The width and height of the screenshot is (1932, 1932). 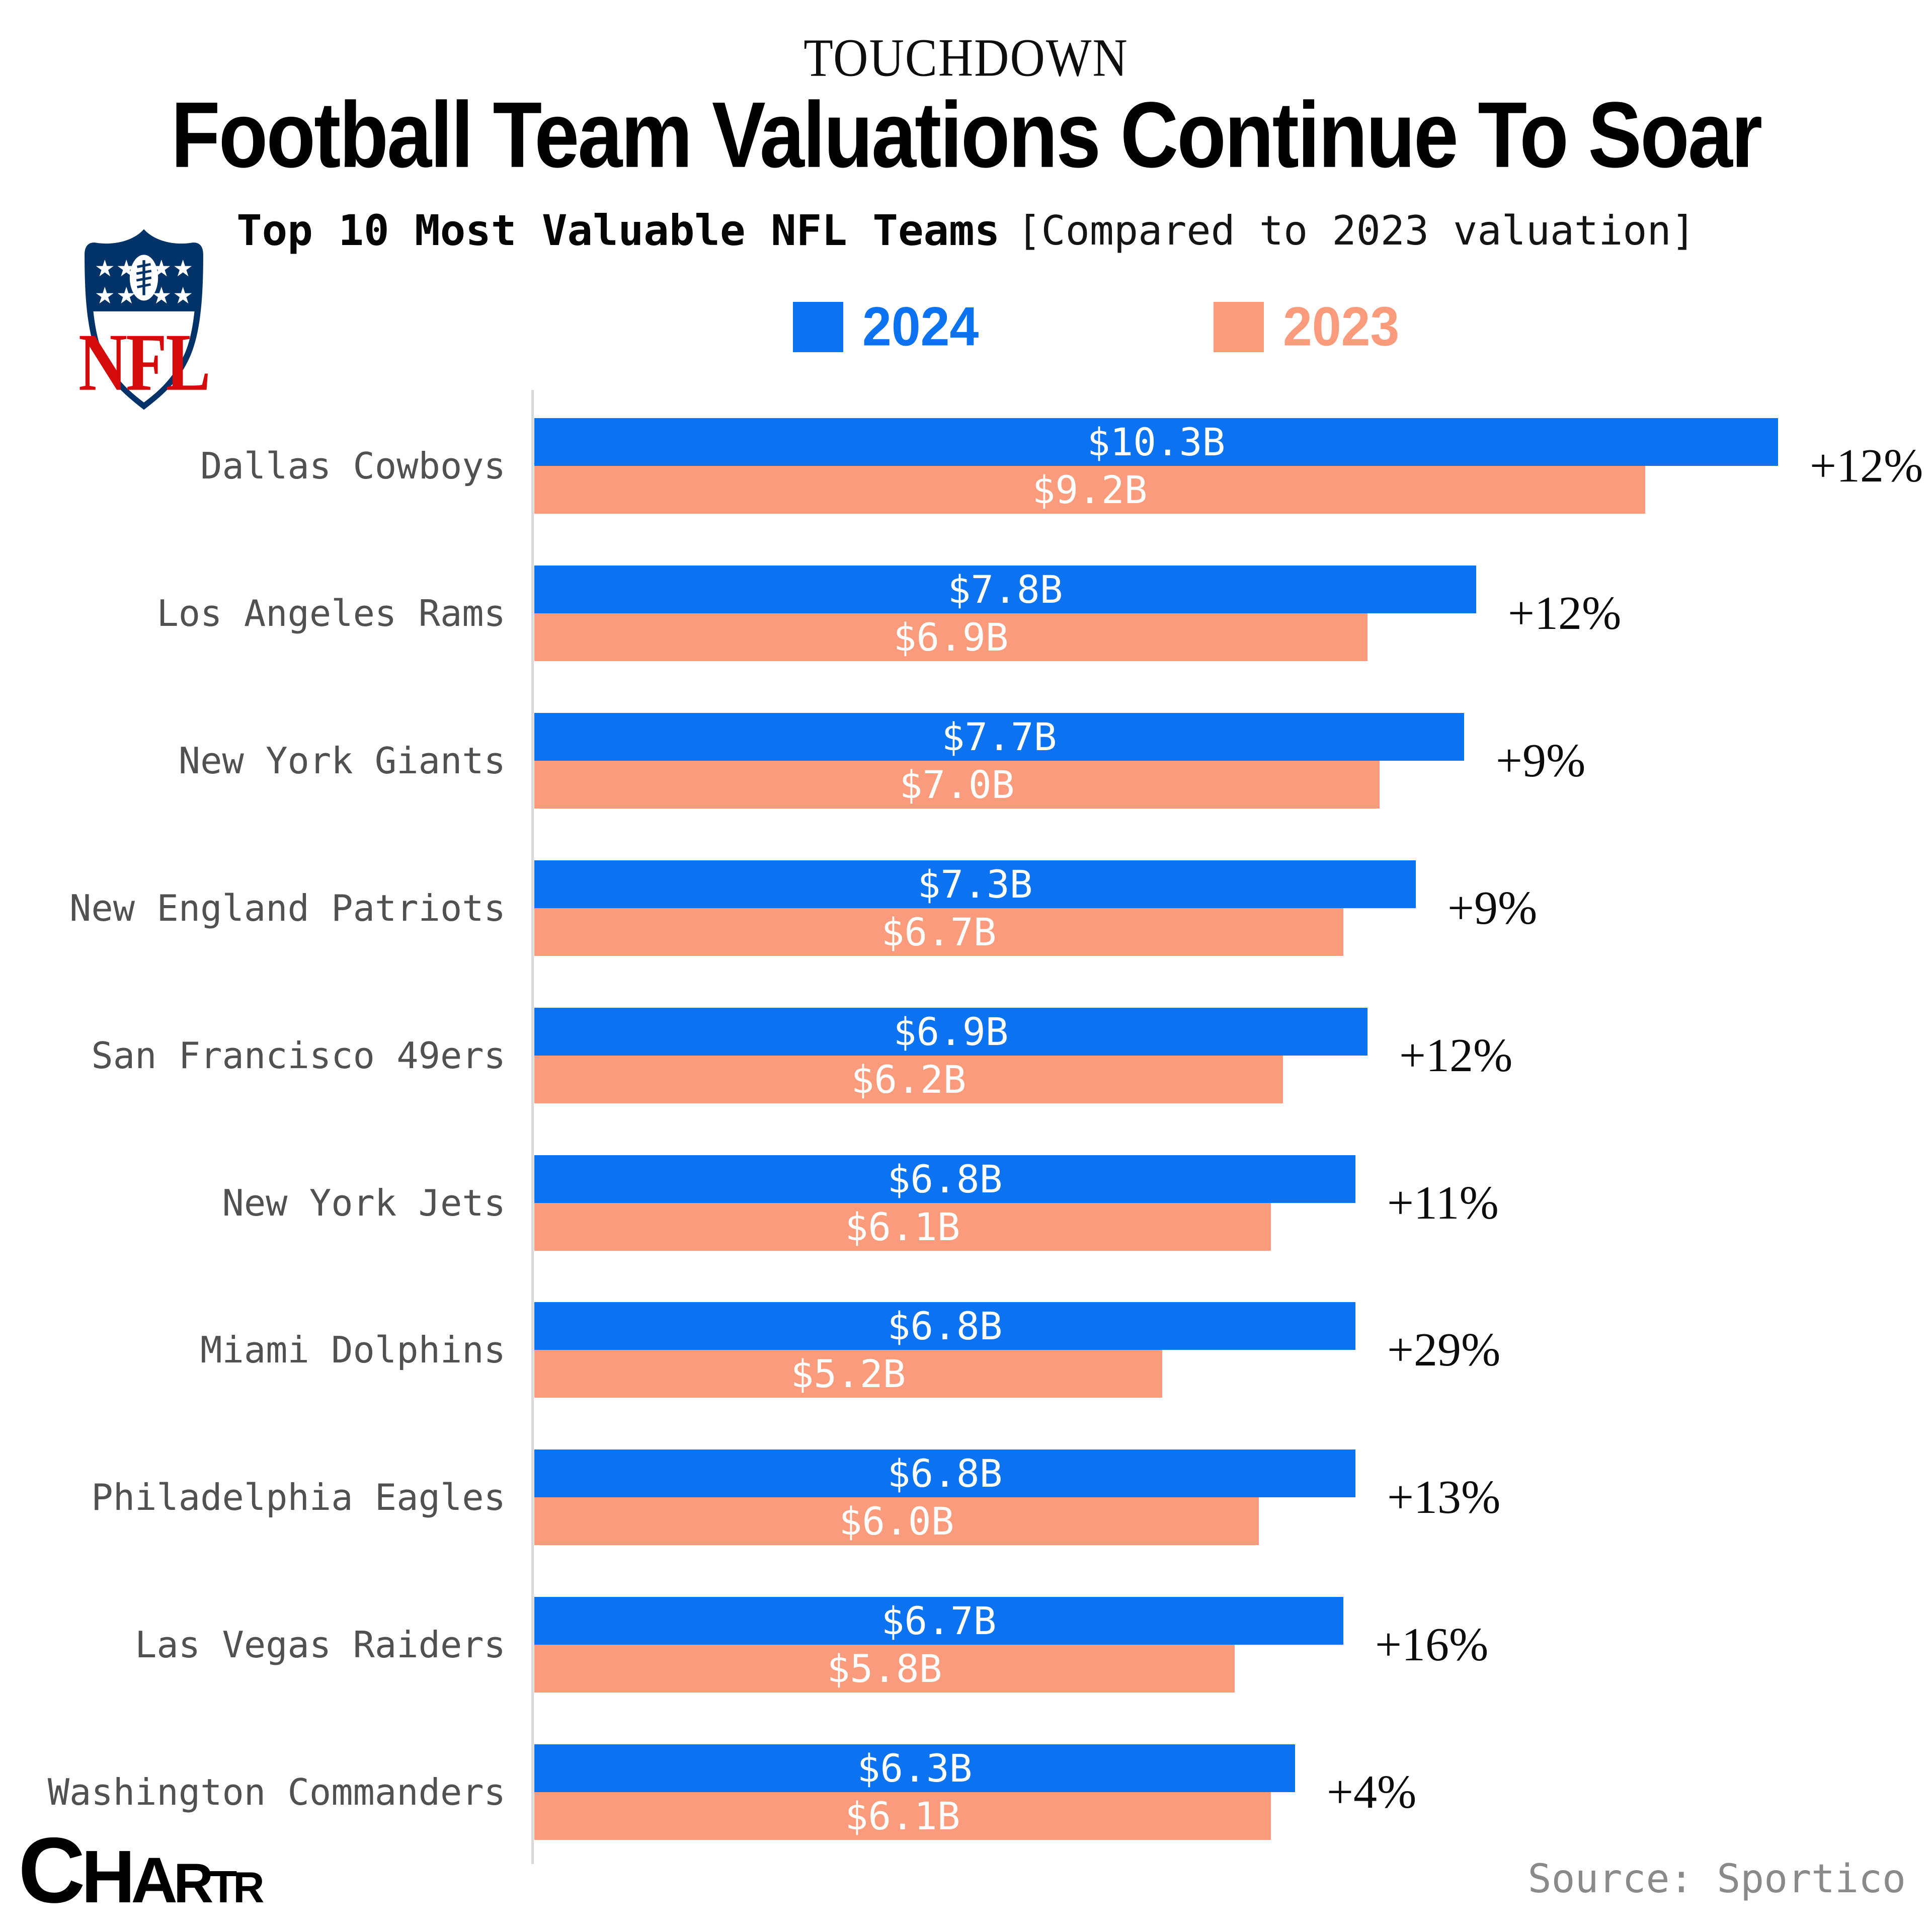 I want to click on bar-2023: $9.2B, so click(x=1089, y=490).